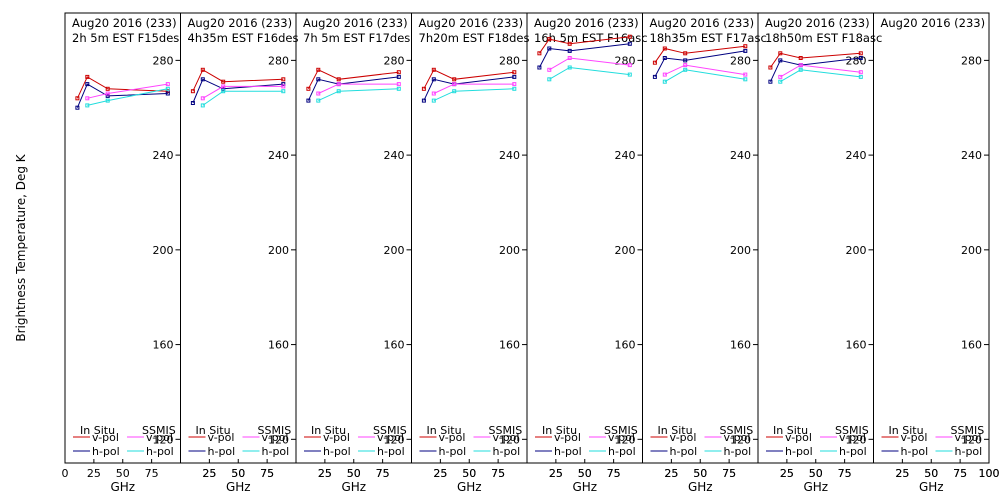 This screenshot has height=500, width=1000. I want to click on x-tick-label: 100, so click(989, 473).